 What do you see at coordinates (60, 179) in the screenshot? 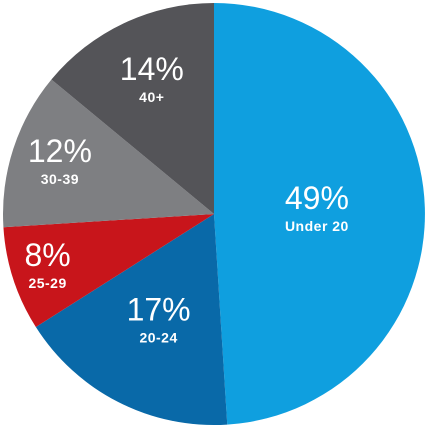
I see `slice-category-label: 30-39` at bounding box center [60, 179].